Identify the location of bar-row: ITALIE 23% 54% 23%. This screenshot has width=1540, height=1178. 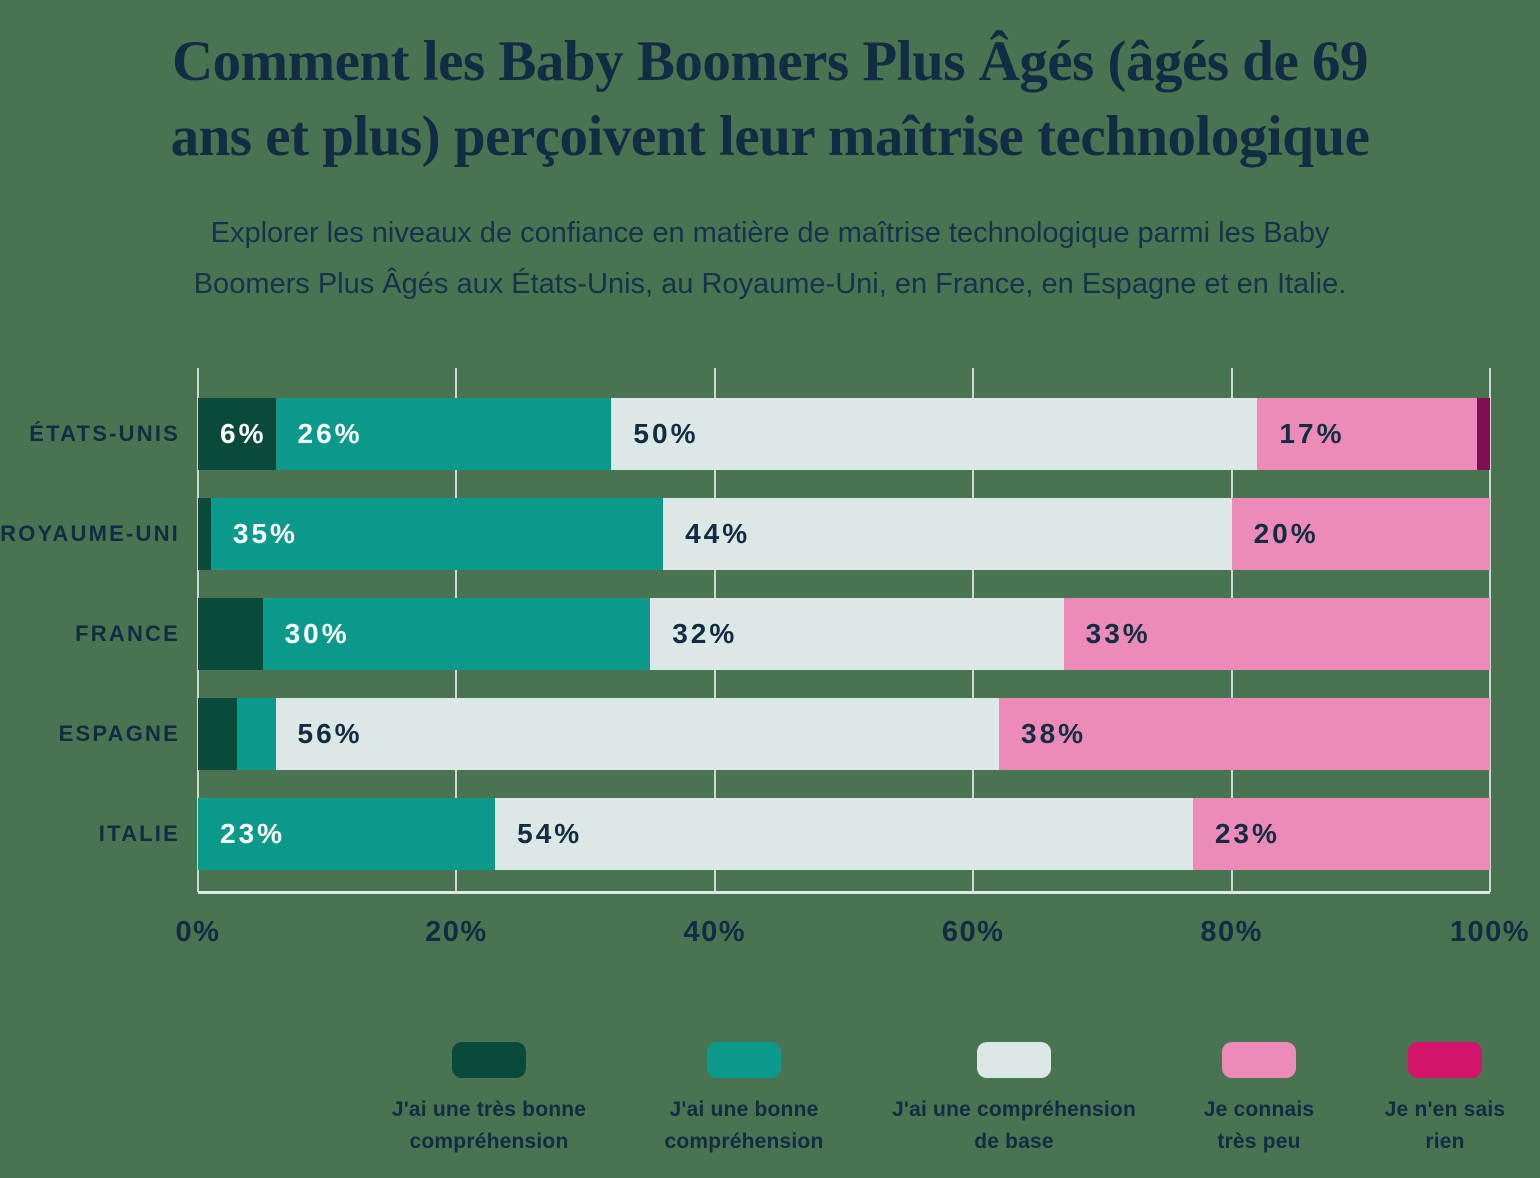
(794, 834).